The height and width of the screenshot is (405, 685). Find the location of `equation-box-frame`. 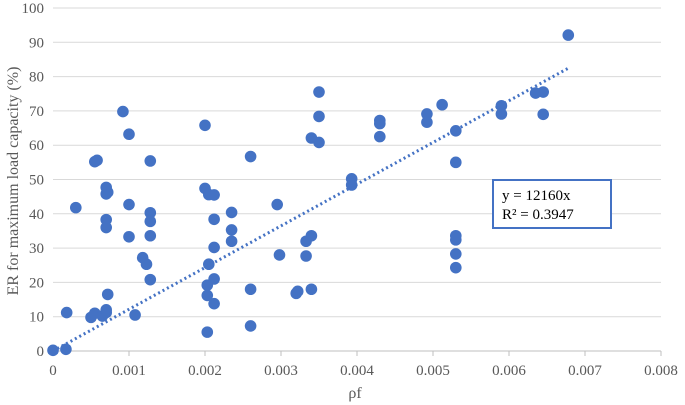

equation-box-frame is located at coordinates (552, 204).